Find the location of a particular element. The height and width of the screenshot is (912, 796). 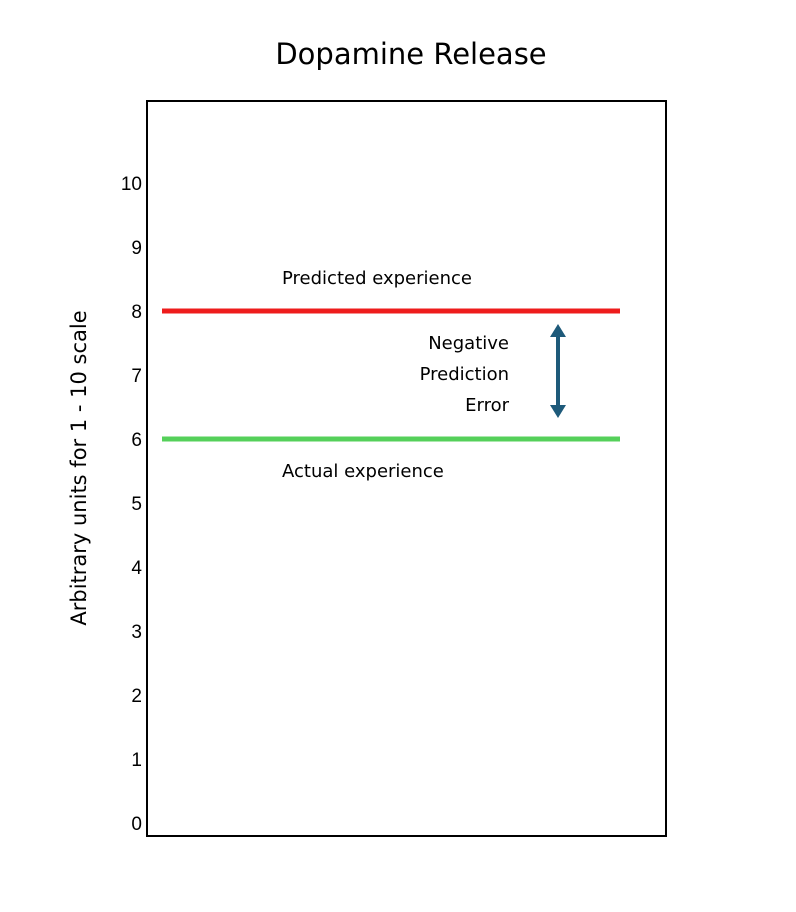

actual-experience-label: Actual experience is located at coordinates (363, 471).